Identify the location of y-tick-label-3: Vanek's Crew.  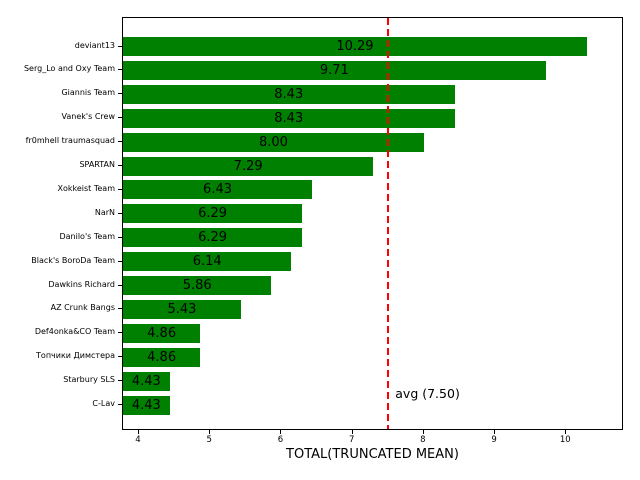
(88, 117).